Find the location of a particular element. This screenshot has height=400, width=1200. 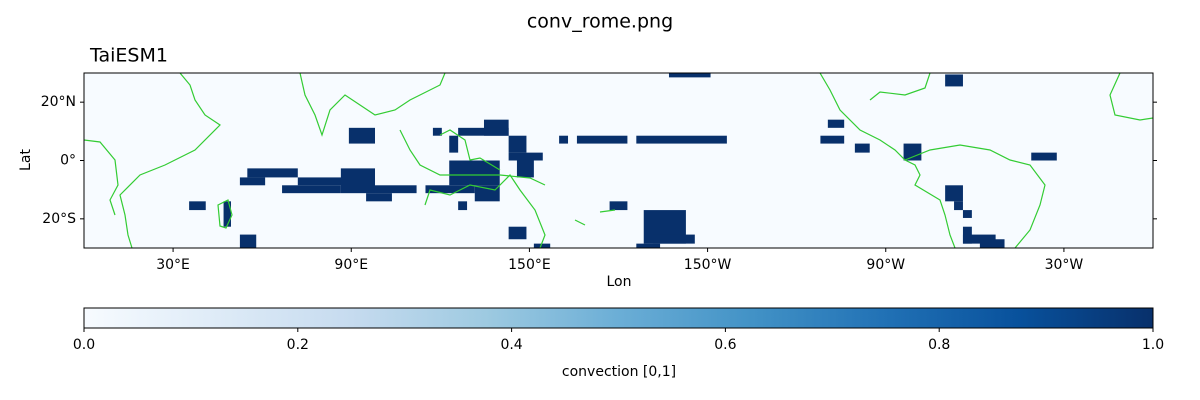

colorbar-tick-label: 0.6 is located at coordinates (725, 345).